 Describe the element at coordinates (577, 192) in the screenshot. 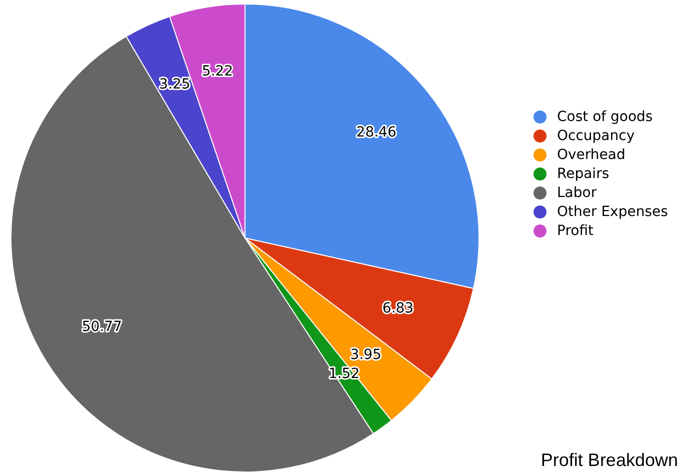

I see `legend-label: Labor` at that location.